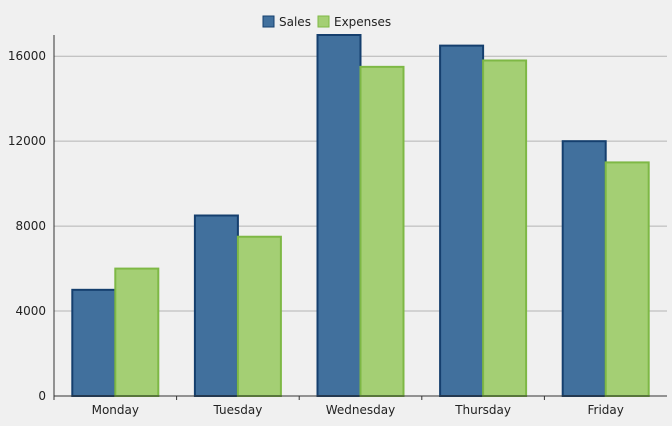  What do you see at coordinates (360, 410) in the screenshot?
I see `x-tick-label: Wednesday` at bounding box center [360, 410].